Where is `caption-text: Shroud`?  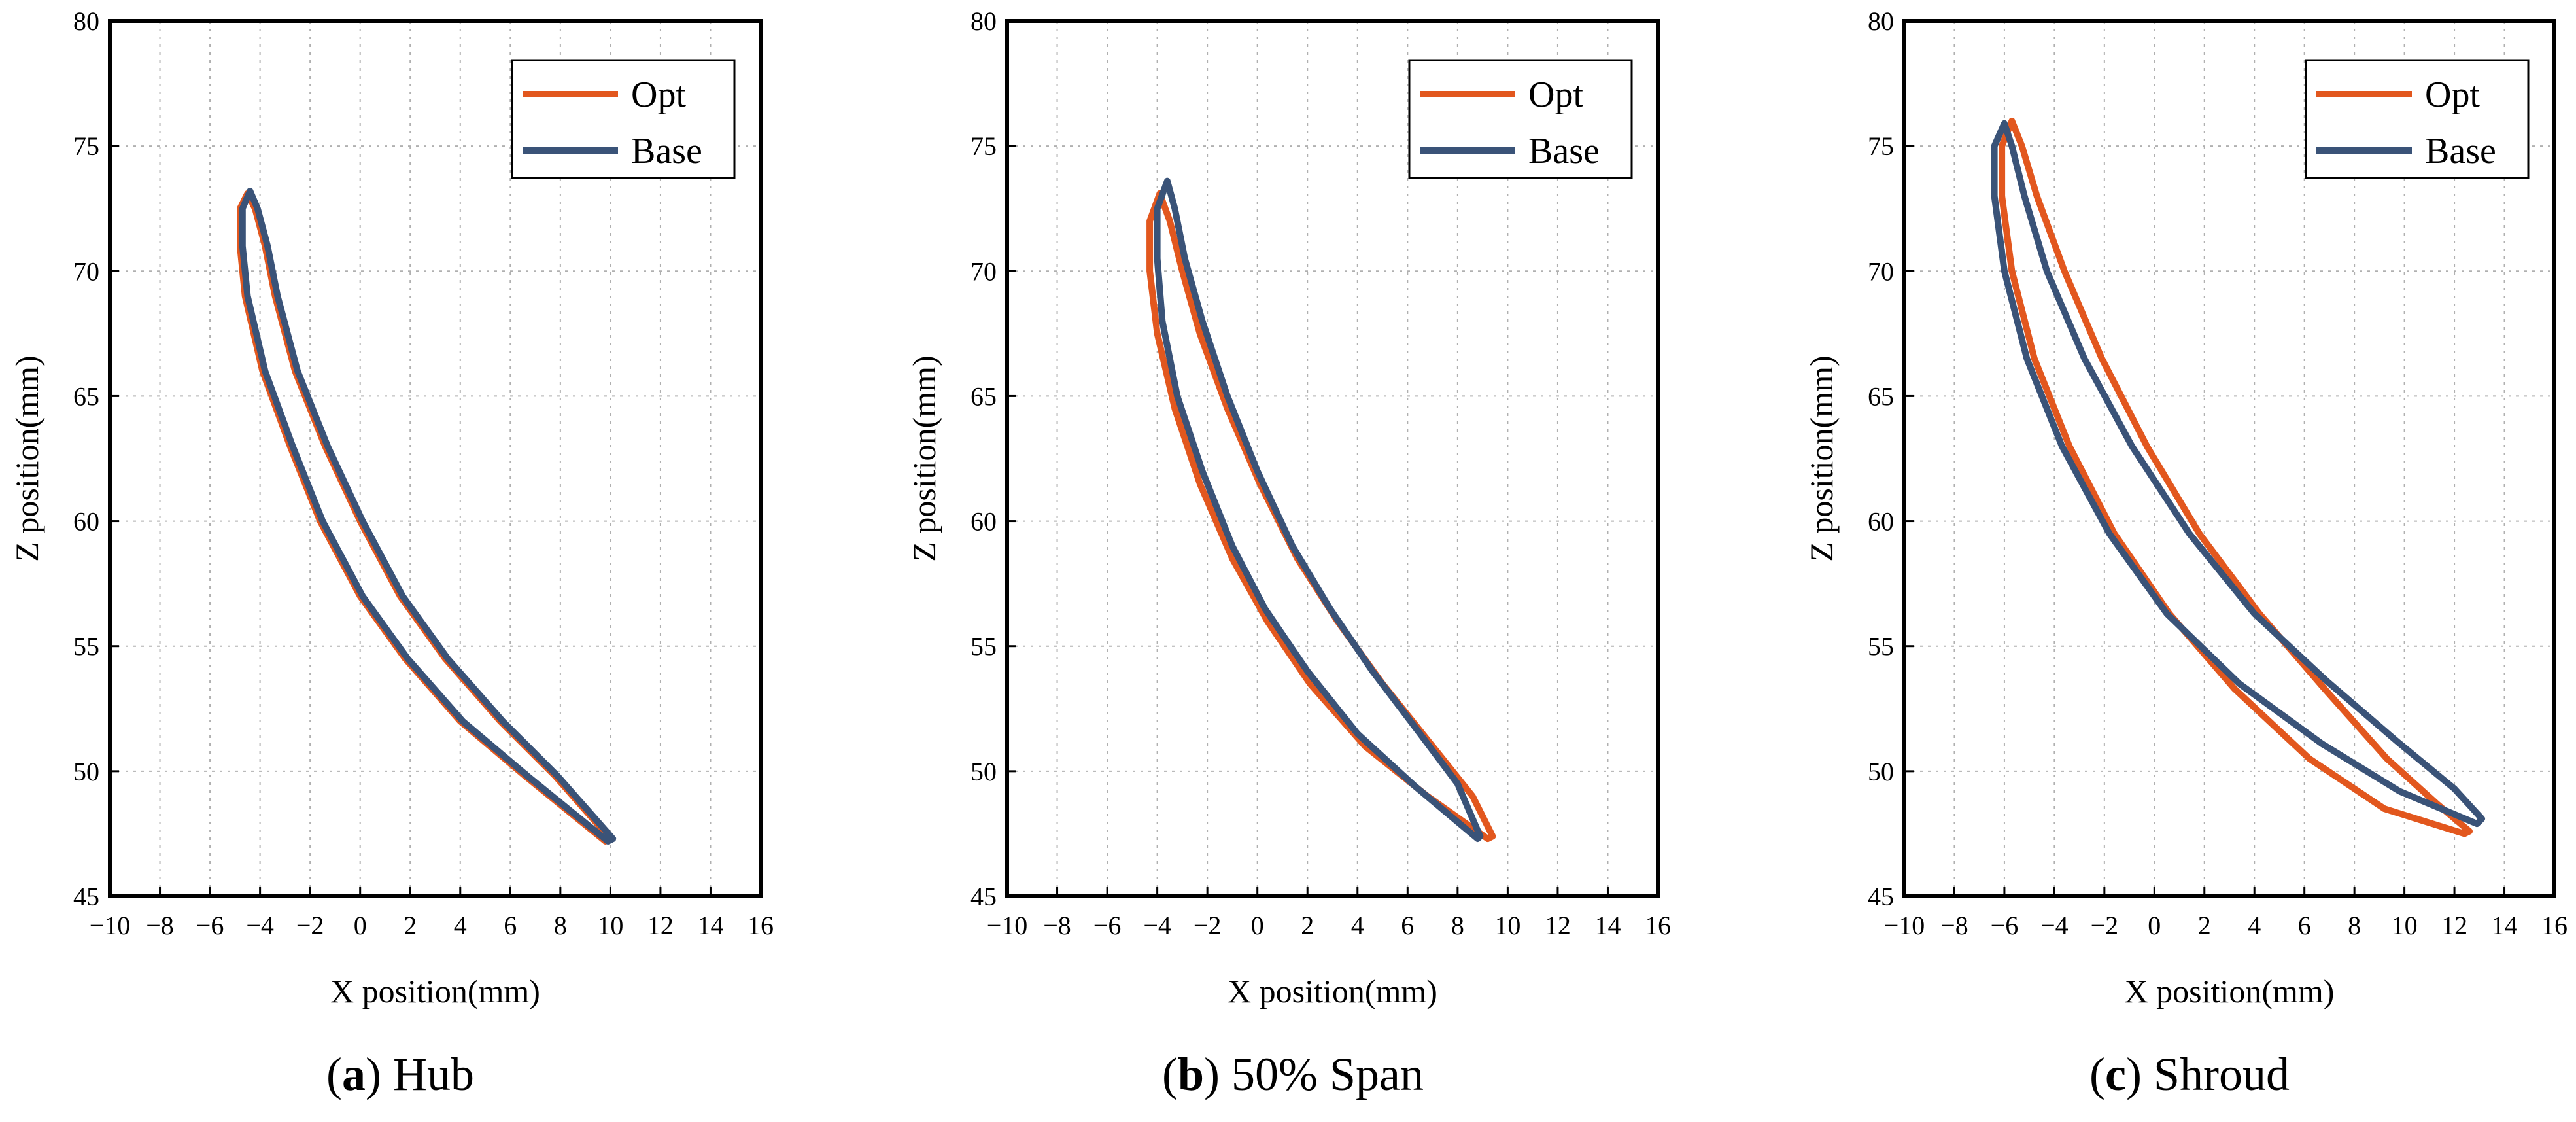 caption-text: Shroud is located at coordinates (2216, 1074).